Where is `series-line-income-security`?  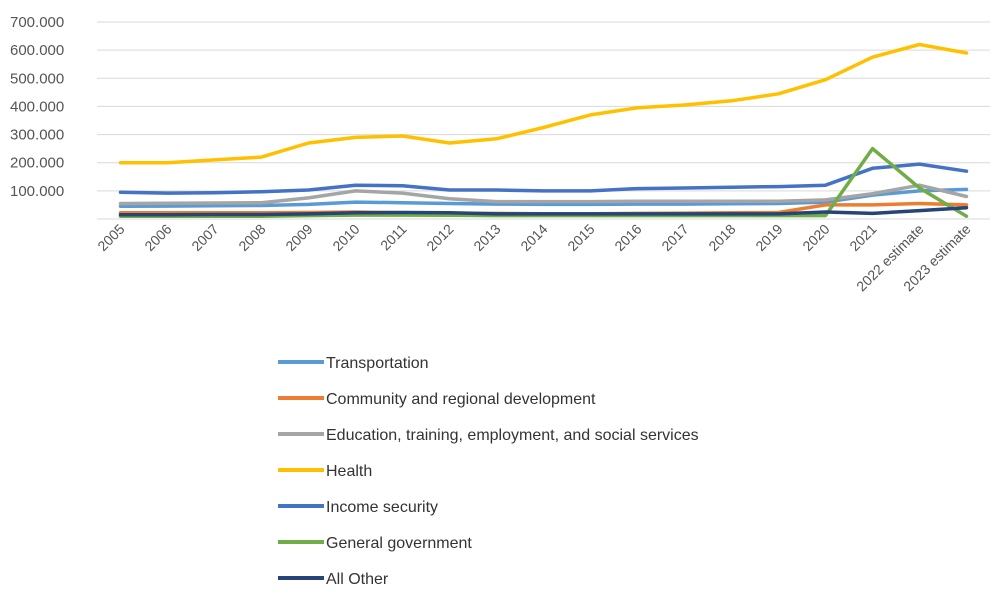
series-line-income-security is located at coordinates (543, 178).